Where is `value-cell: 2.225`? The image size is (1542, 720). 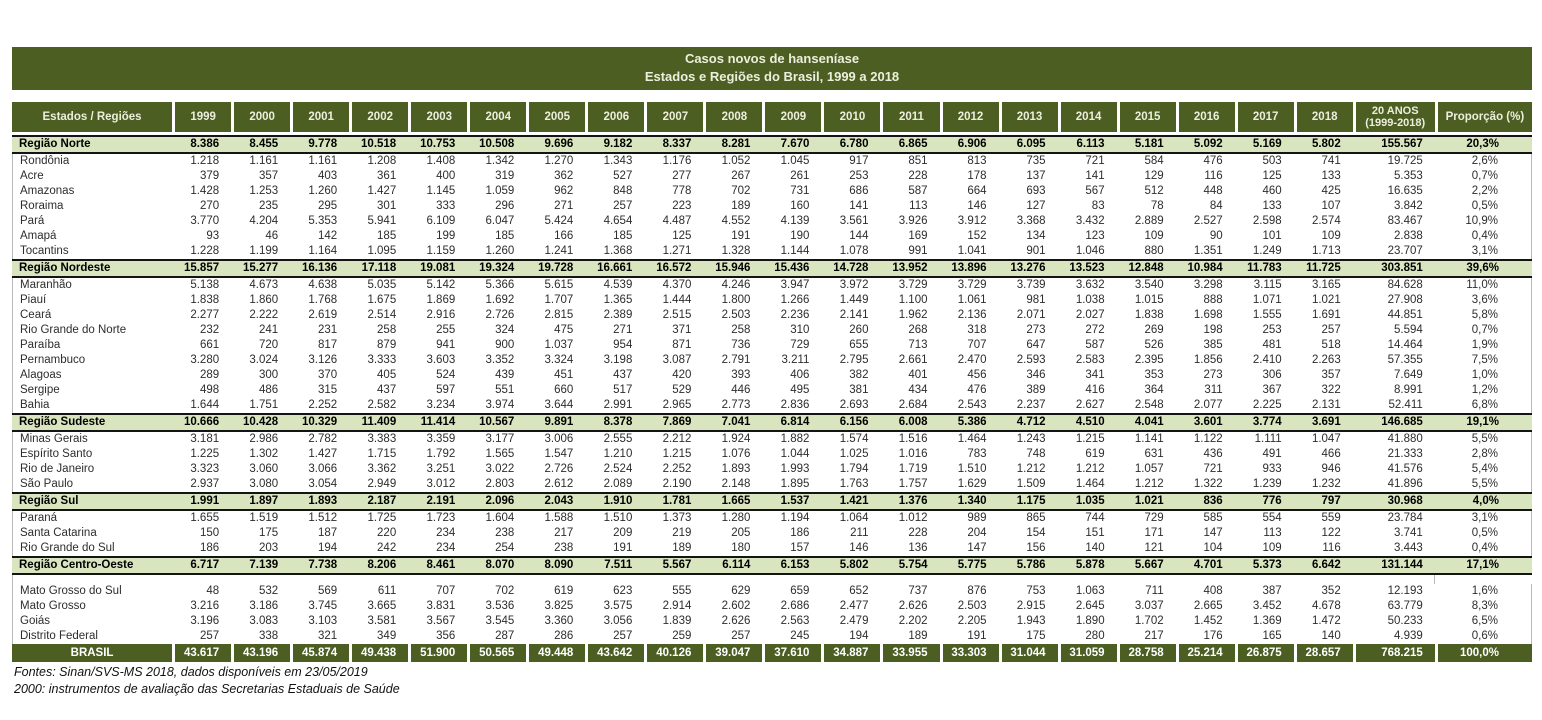
value-cell: 2.225 is located at coordinates (1264, 405).